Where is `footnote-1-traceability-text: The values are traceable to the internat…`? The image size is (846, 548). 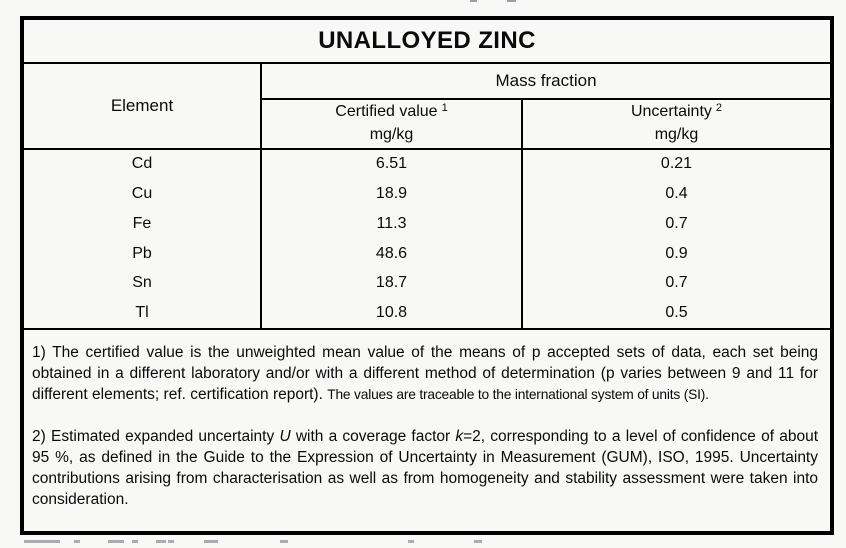
footnote-1-traceability-text: The values are traceable to the internat… is located at coordinates (518, 394).